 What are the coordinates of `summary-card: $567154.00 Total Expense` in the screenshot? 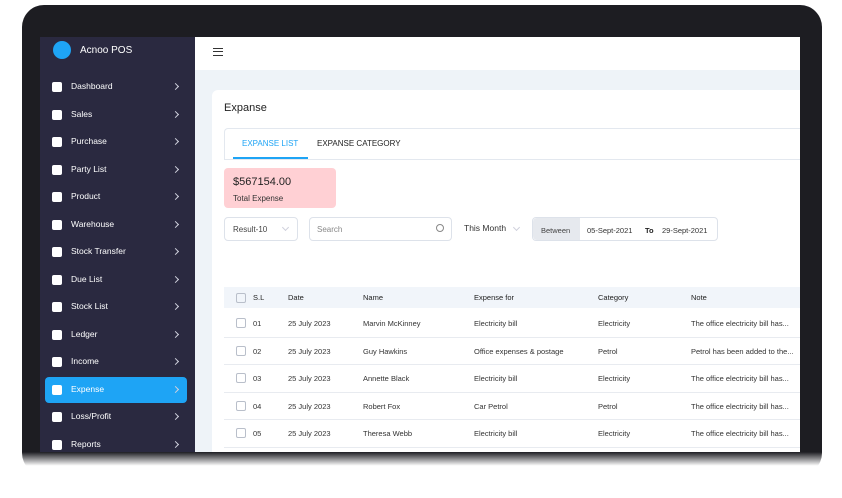 It's located at (280, 188).